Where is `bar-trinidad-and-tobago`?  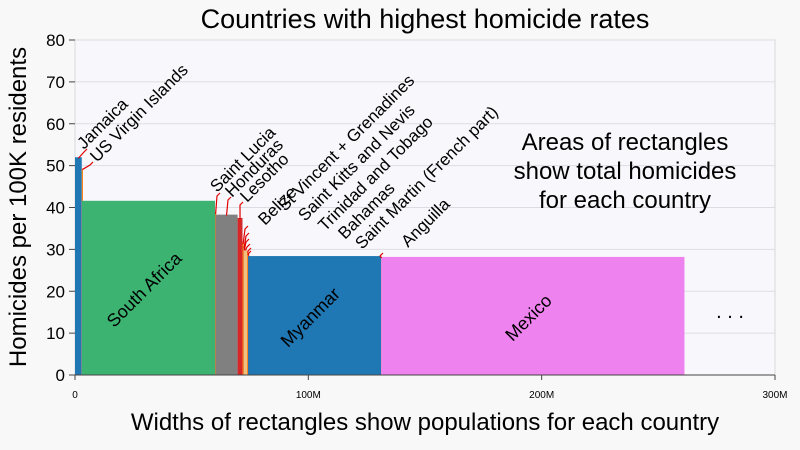 bar-trinidad-and-tobago is located at coordinates (245, 312).